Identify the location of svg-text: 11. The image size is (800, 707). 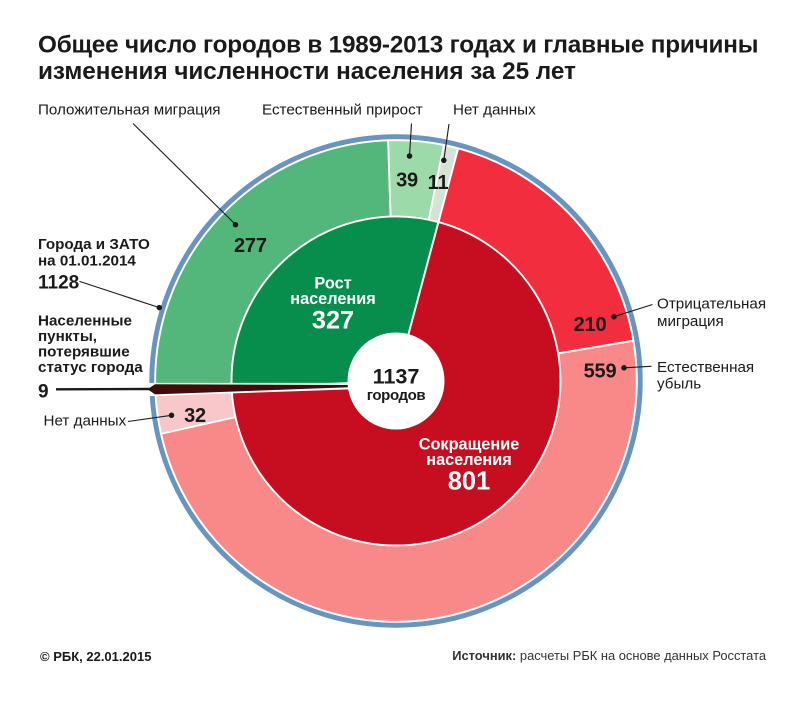
(438, 183).